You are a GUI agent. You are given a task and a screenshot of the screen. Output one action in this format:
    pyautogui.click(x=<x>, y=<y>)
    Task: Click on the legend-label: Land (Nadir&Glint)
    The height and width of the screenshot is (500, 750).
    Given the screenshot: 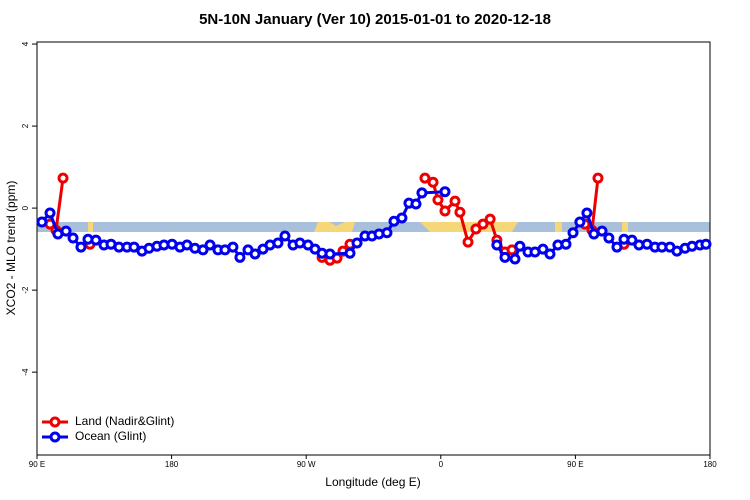 What is the action you would take?
    pyautogui.click(x=124, y=421)
    